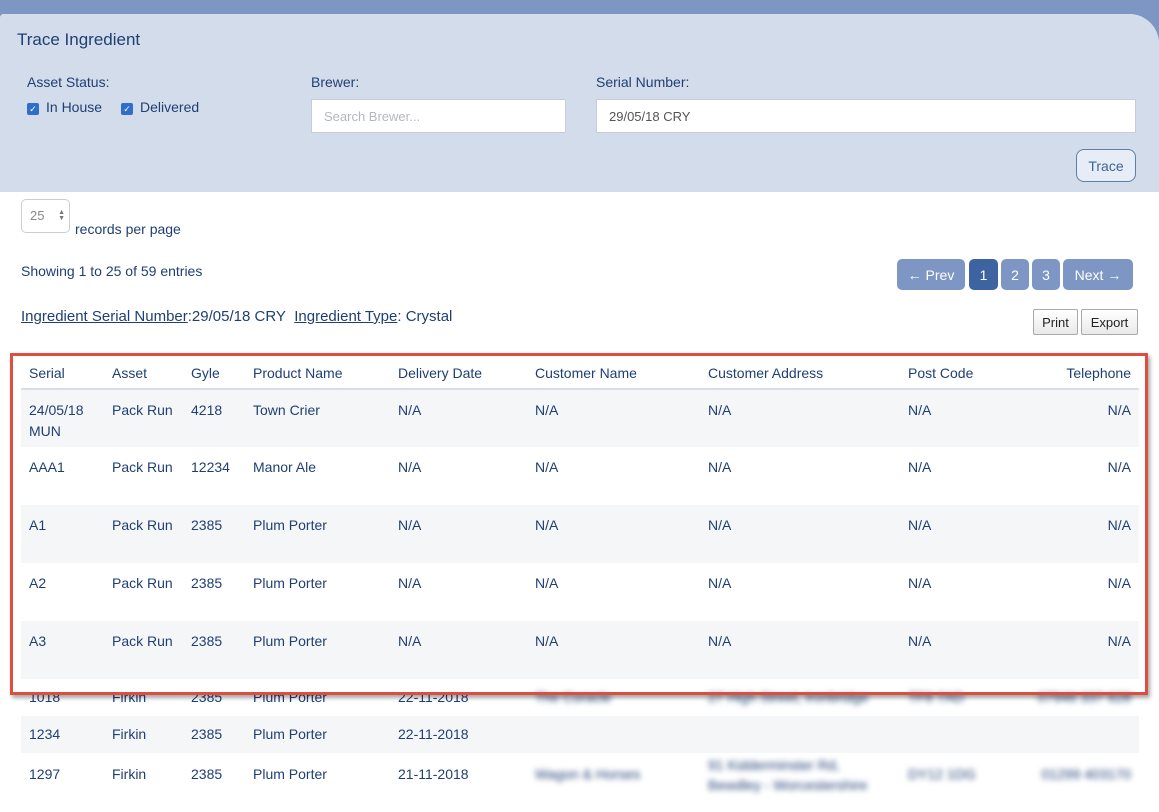 This screenshot has height=812, width=1159. What do you see at coordinates (74, 107) in the screenshot?
I see `in-house-label: In House` at bounding box center [74, 107].